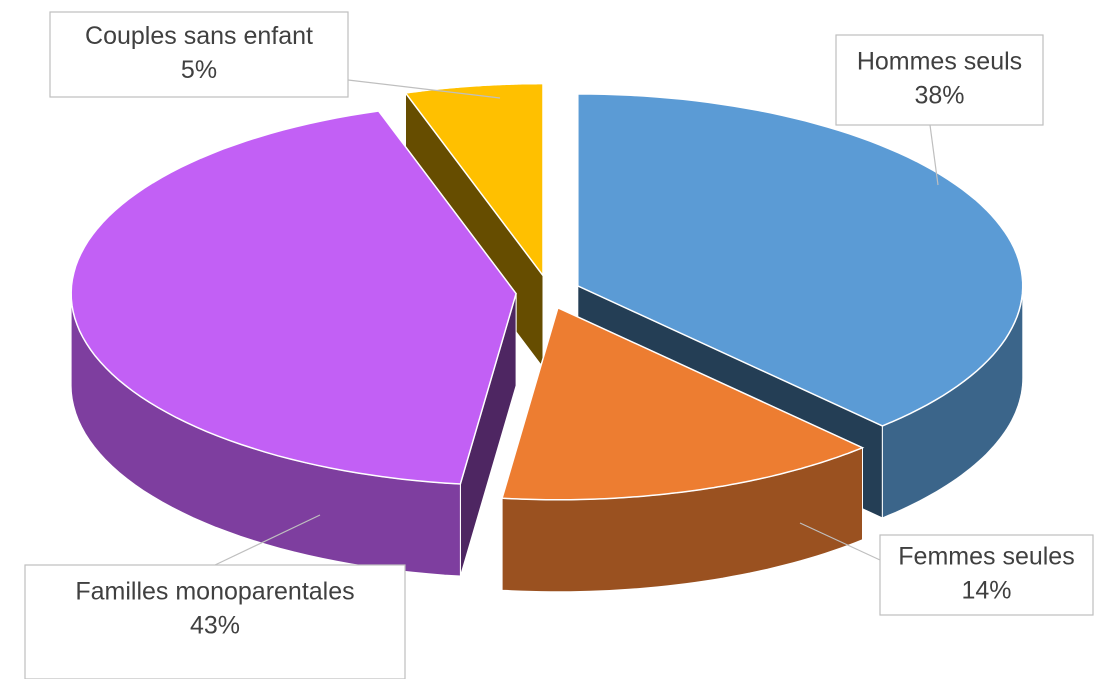  I want to click on category-label: Hommes seuls, so click(939, 62).